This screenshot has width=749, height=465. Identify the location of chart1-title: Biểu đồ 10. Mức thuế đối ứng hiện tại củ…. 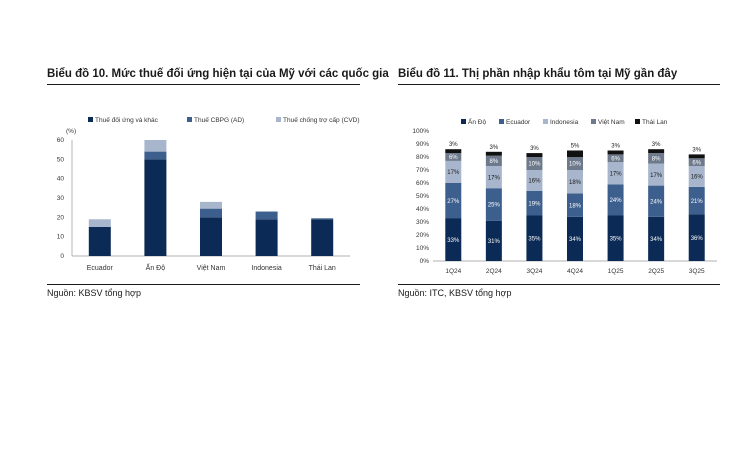
(218, 74).